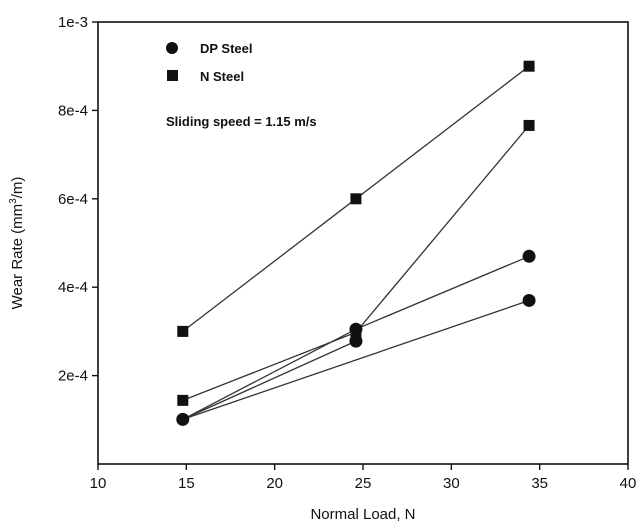 This screenshot has width=638, height=524. I want to click on x-tick-label: 40, so click(628, 483).